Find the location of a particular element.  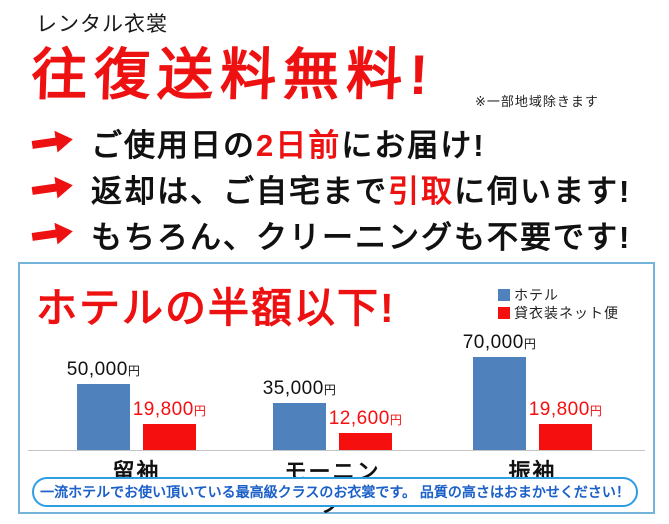

bullet-text: もちろん、クリーニングも不要です! is located at coordinates (361, 237).